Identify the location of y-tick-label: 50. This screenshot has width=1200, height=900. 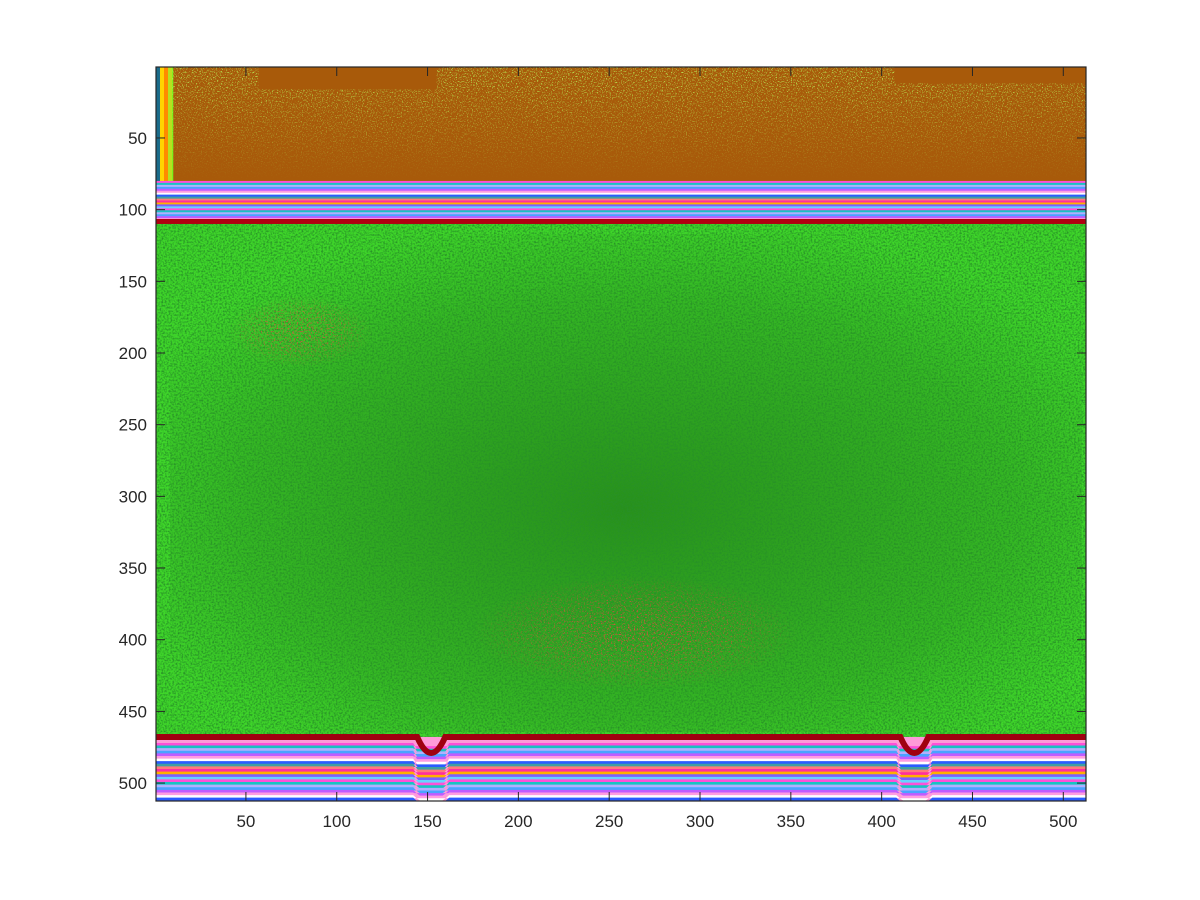
(137, 138).